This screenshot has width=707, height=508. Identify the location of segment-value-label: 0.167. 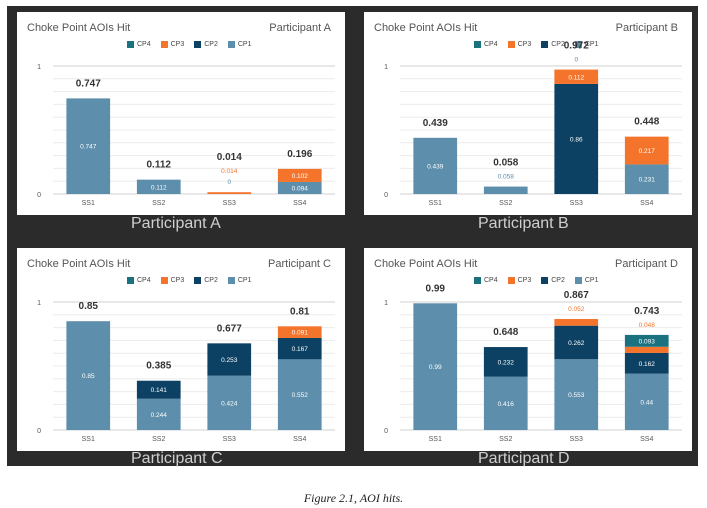
(300, 349).